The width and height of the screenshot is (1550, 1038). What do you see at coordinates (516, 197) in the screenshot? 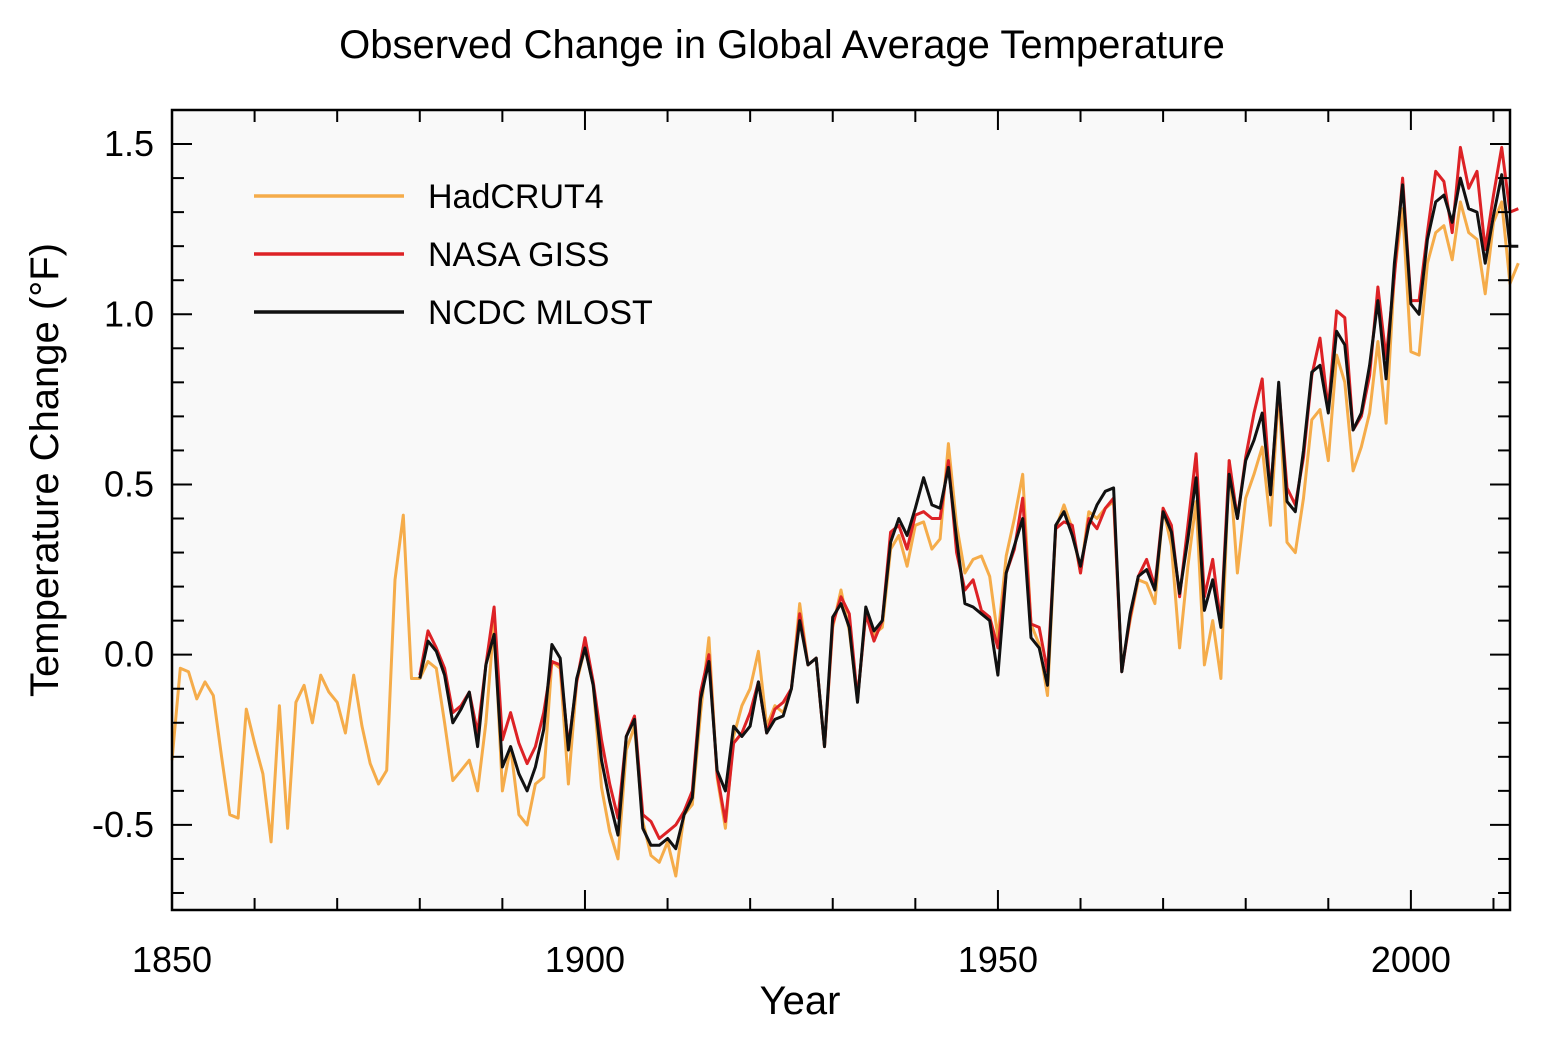
I see `legend-label: HadCRUT4` at bounding box center [516, 197].